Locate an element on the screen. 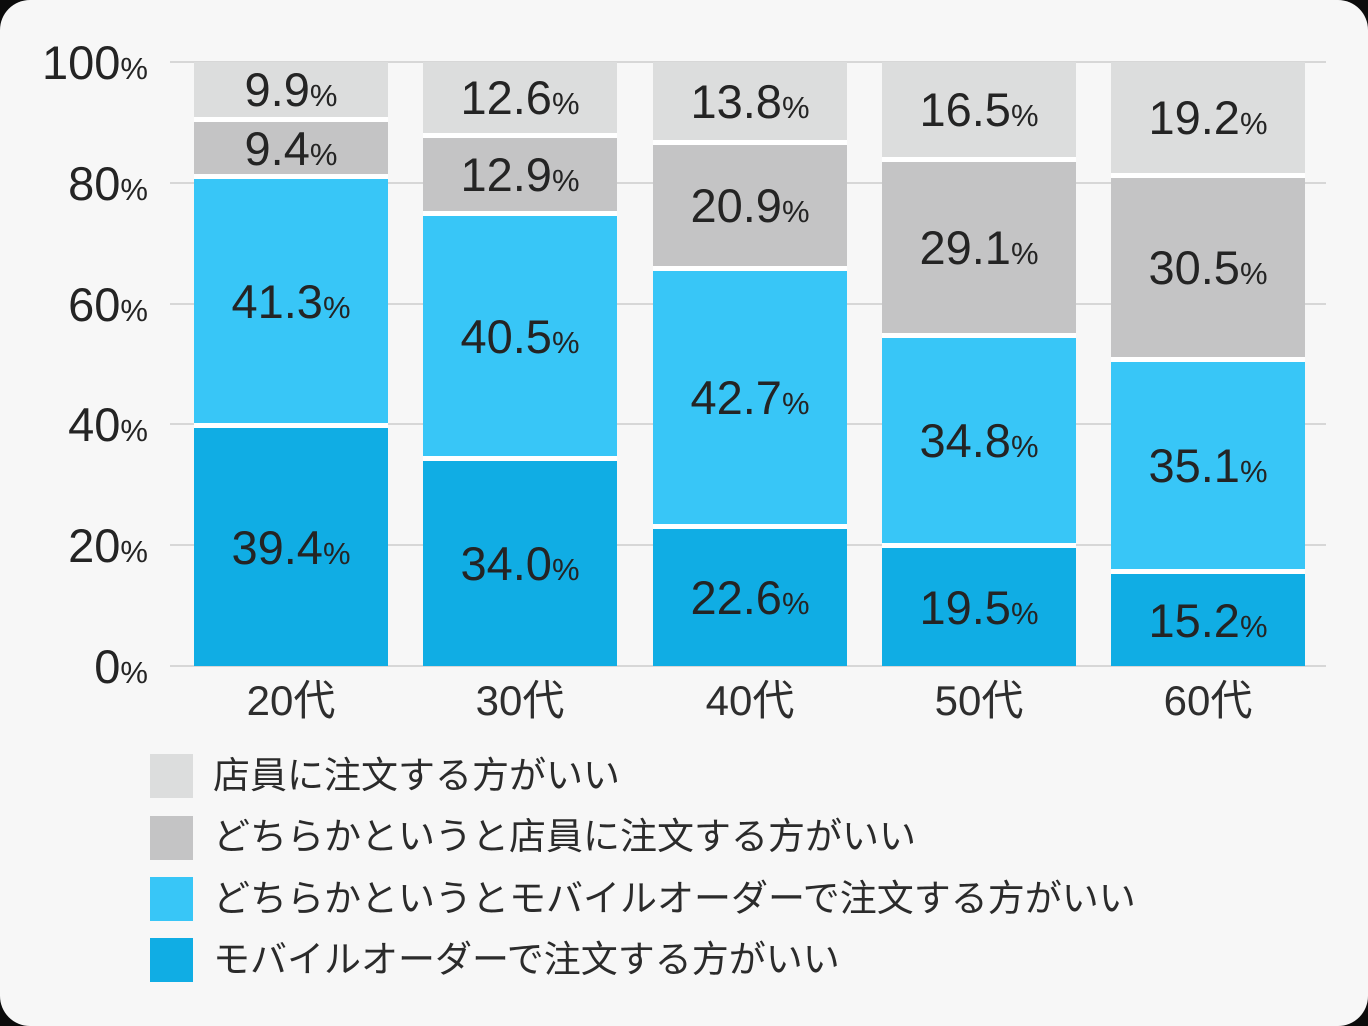  bar-segment-40代: 22.6% is located at coordinates (750, 597).